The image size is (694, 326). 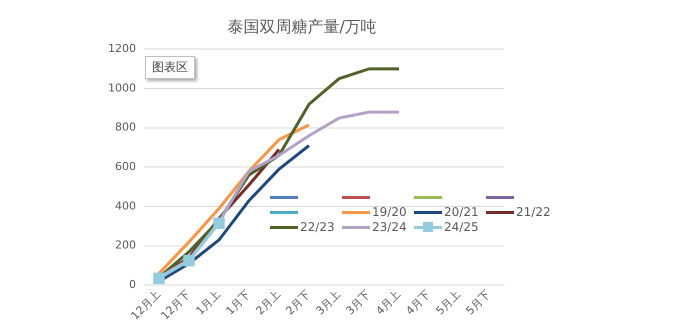 What do you see at coordinates (461, 227) in the screenshot?
I see `legend-label: 24/25` at bounding box center [461, 227].